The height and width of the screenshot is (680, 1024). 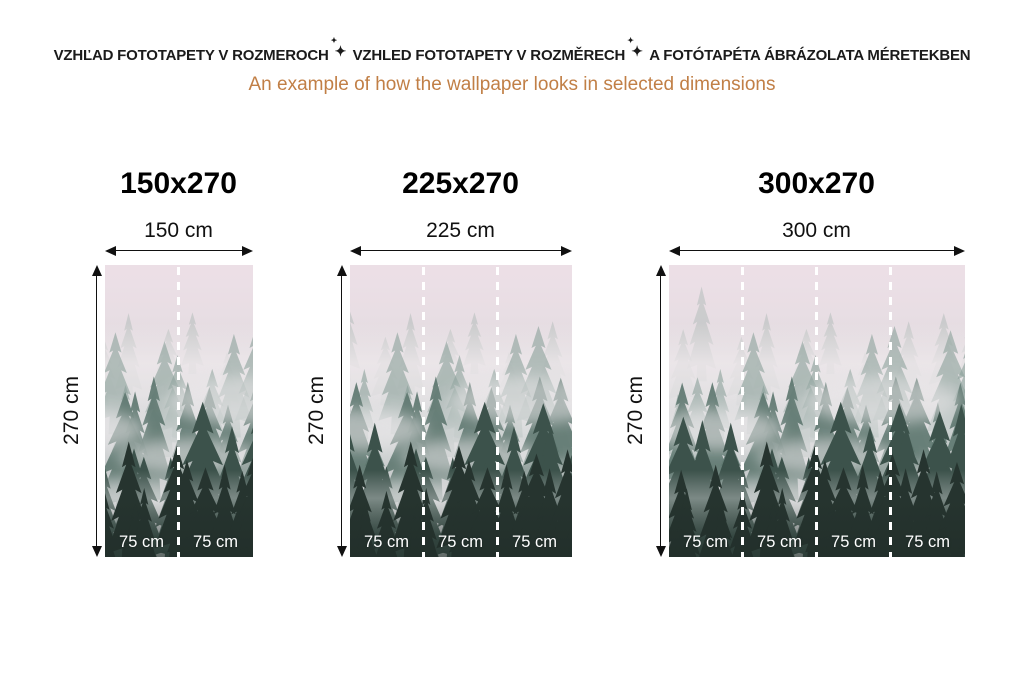 I want to click on width-measure: 150 cm, so click(x=178, y=238).